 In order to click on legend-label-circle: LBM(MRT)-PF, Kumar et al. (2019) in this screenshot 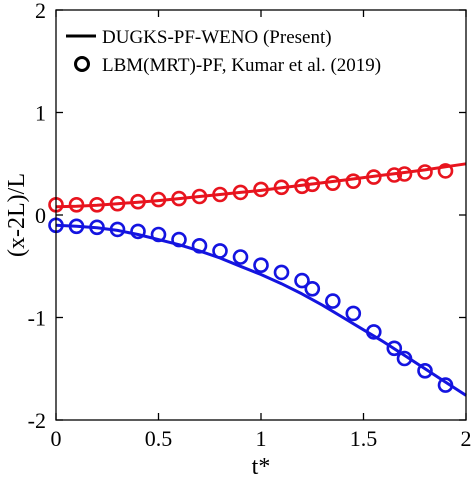, I will do `click(241, 65)`.